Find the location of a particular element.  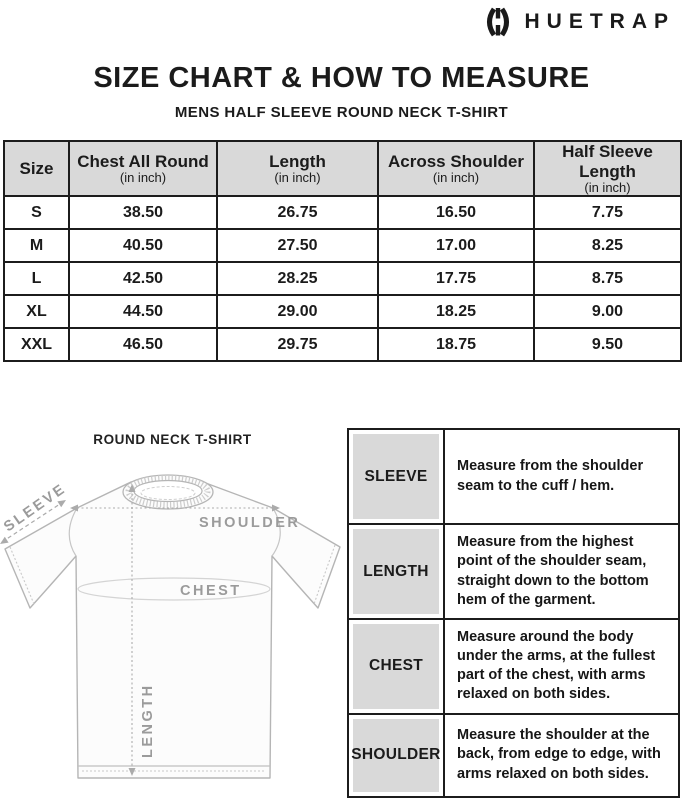

value-cell: 46.50 is located at coordinates (143, 345).